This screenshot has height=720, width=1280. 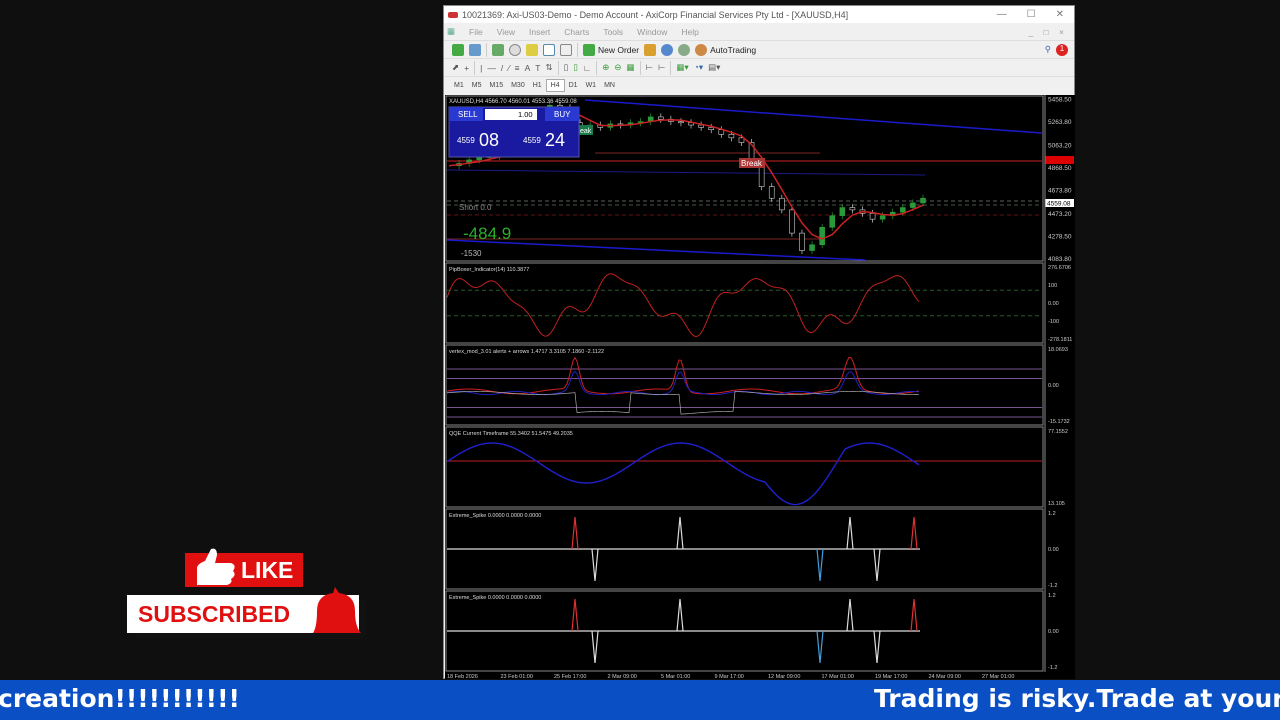 I want to click on zoom-in-icon: ⊕, so click(x=606, y=67).